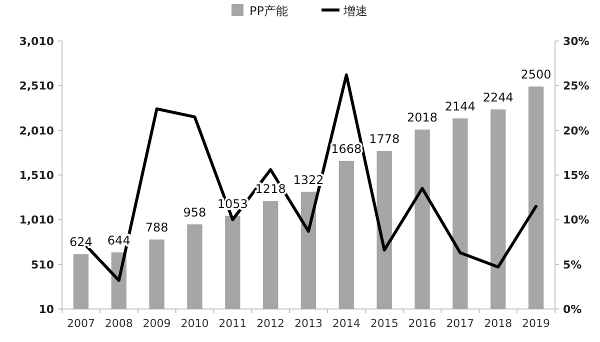 This screenshot has width=600, height=342. I want to click on y2-tick-label: 20%, so click(576, 131).